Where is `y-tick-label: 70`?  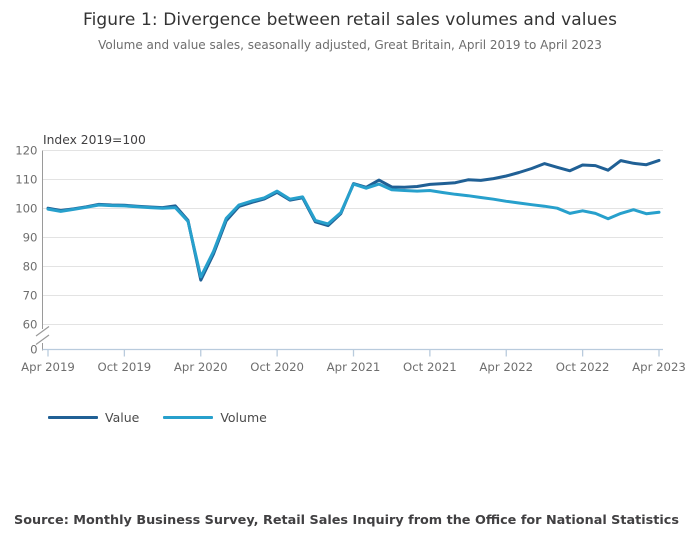
y-tick-label: 70 is located at coordinates (30, 296).